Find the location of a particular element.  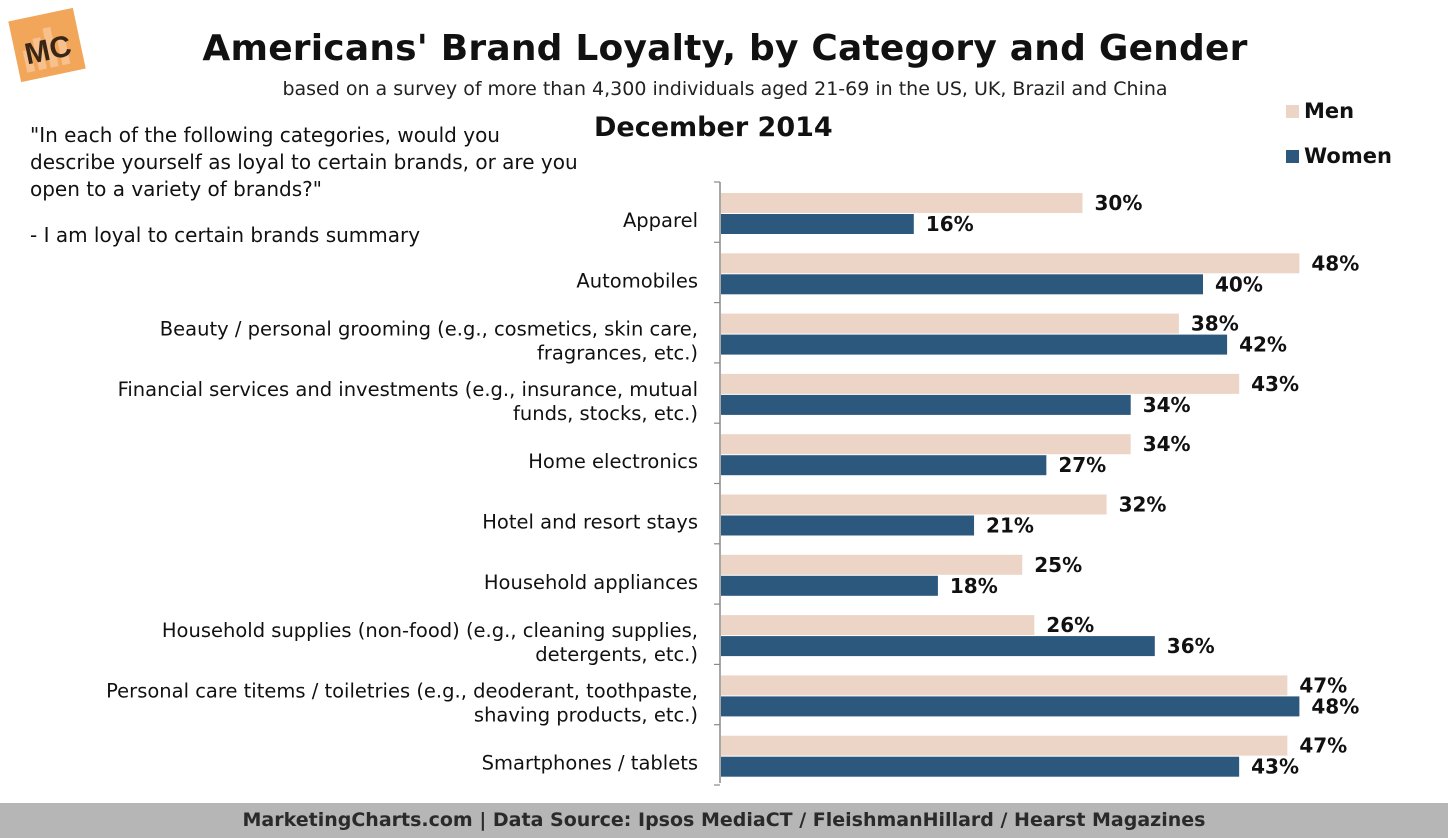

bar-men-personal-care-titems is located at coordinates (1004, 685).